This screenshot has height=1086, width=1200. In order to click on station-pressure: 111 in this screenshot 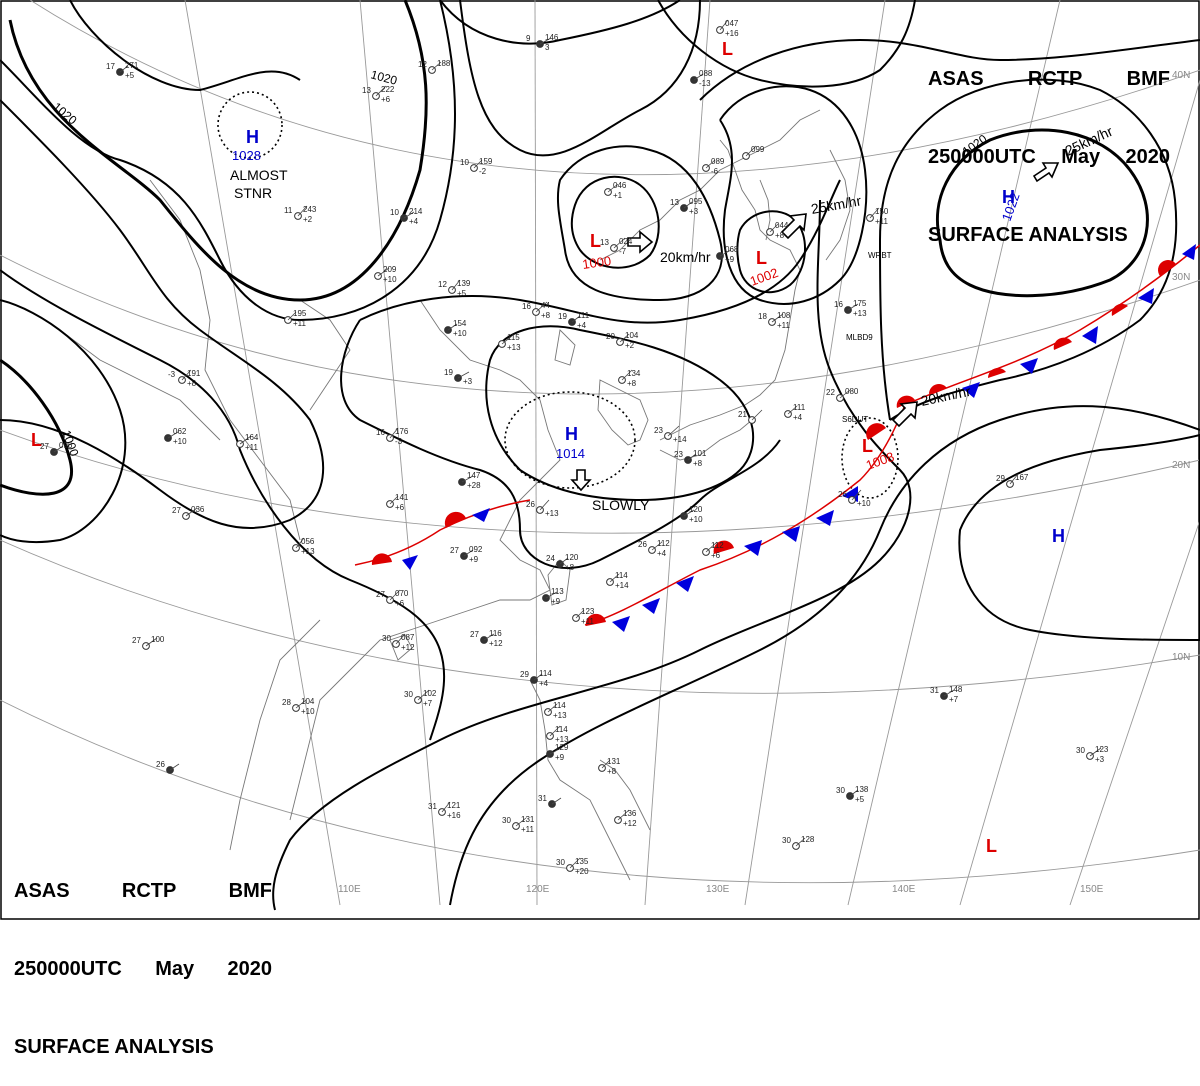, I will do `click(799, 407)`.